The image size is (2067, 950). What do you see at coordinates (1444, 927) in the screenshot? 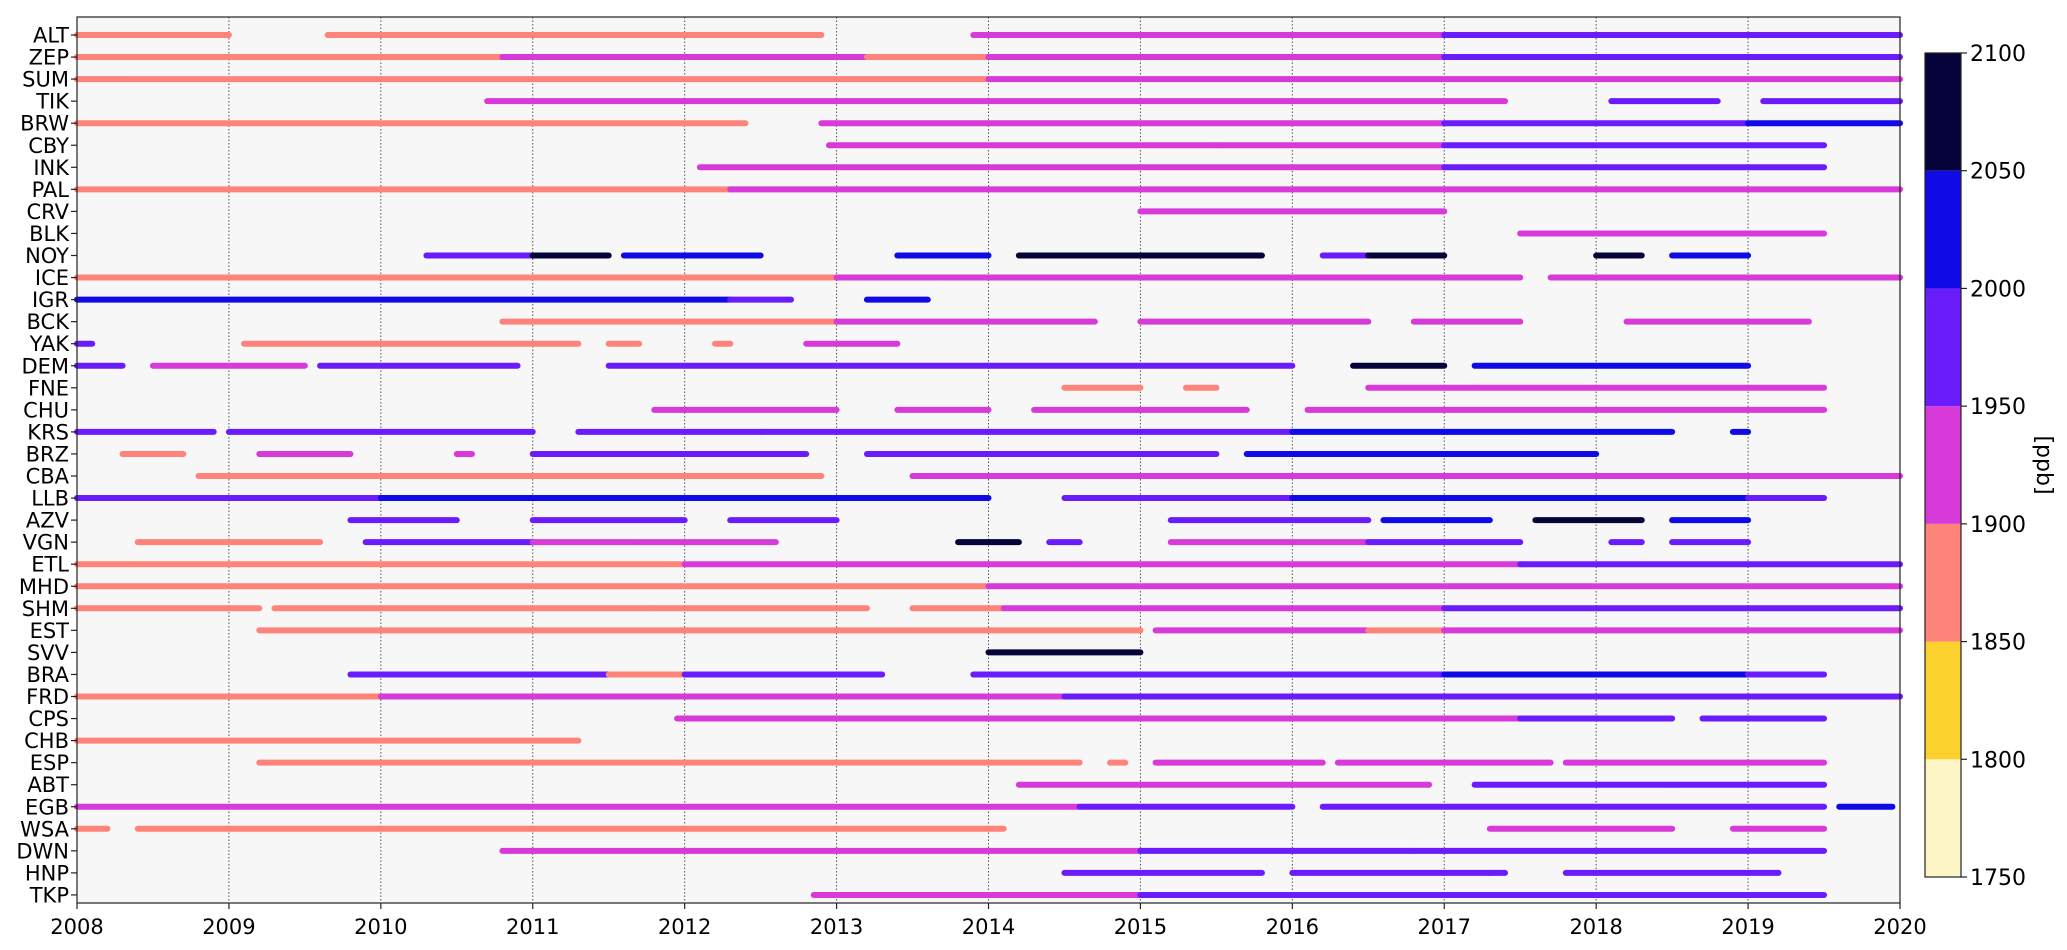
I see `x-tick-label-2017: 2017` at bounding box center [1444, 927].